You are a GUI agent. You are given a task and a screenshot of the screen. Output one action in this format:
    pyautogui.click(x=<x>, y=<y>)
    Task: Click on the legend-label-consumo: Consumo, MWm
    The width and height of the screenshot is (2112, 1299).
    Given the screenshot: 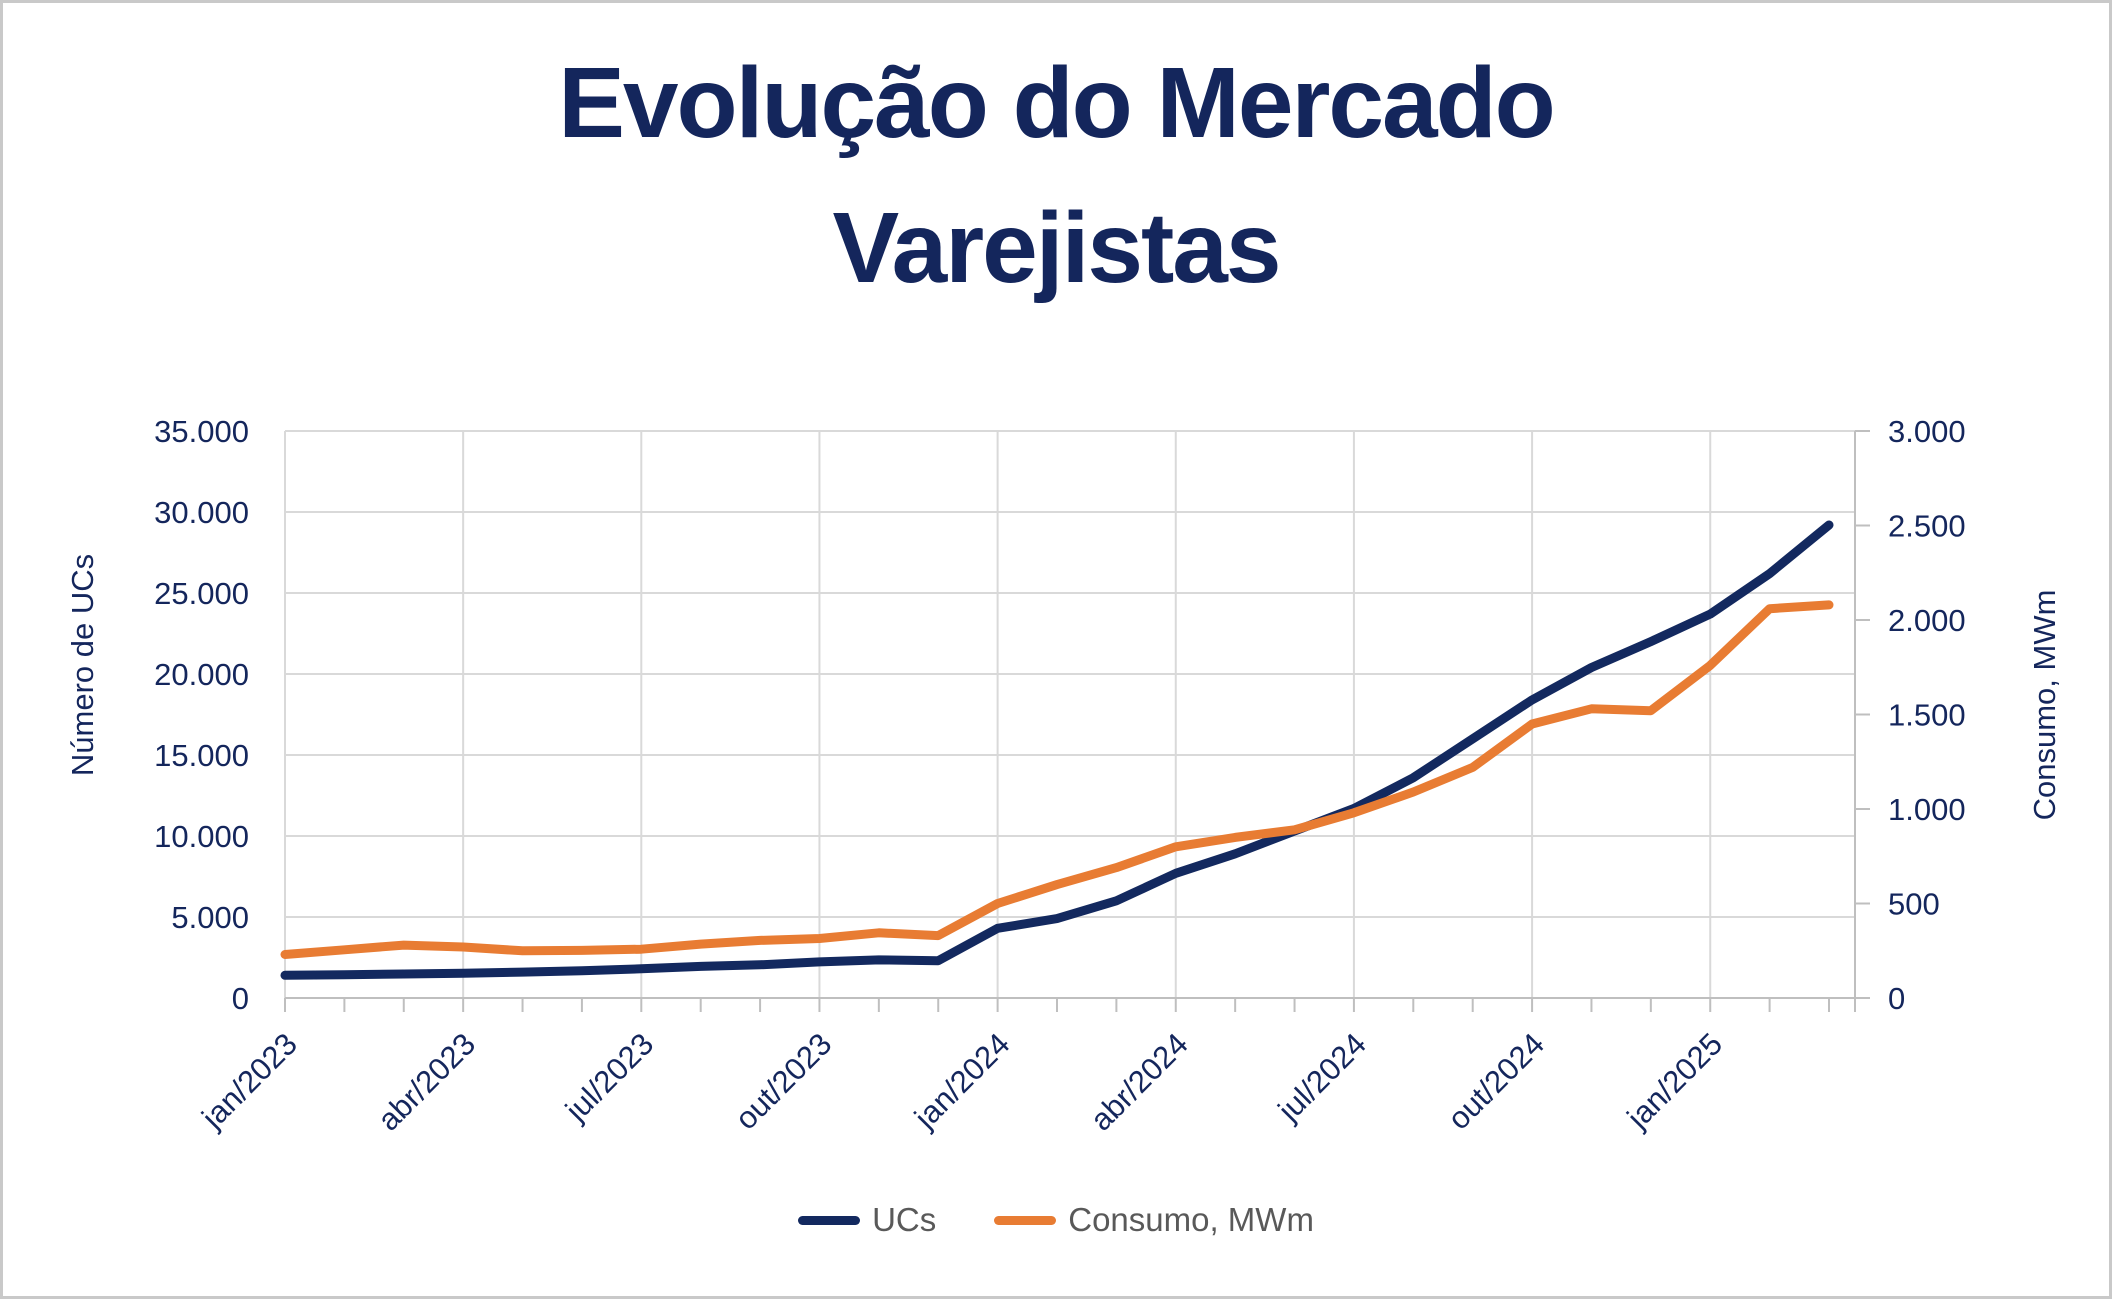 What is the action you would take?
    pyautogui.click(x=1191, y=1219)
    